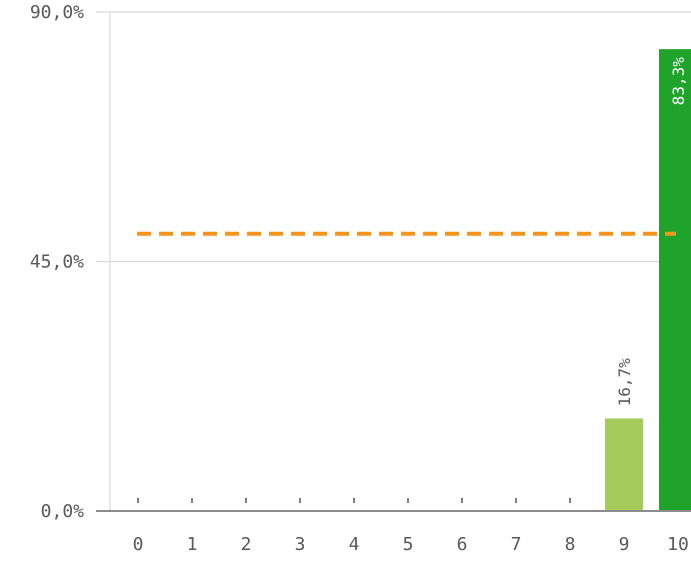  What do you see at coordinates (63, 511) in the screenshot?
I see `y-tick-label-0: 0,0%` at bounding box center [63, 511].